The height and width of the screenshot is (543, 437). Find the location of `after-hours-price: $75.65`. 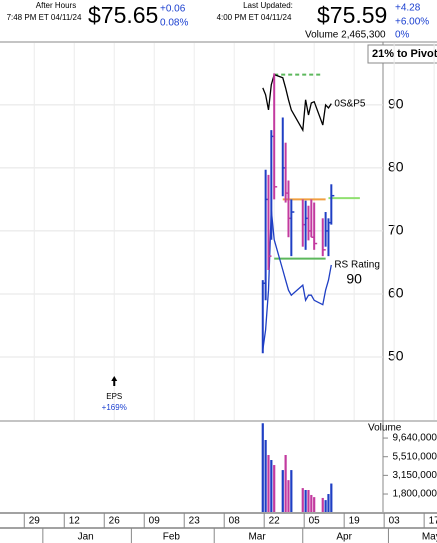

after-hours-price: $75.65 is located at coordinates (123, 15).